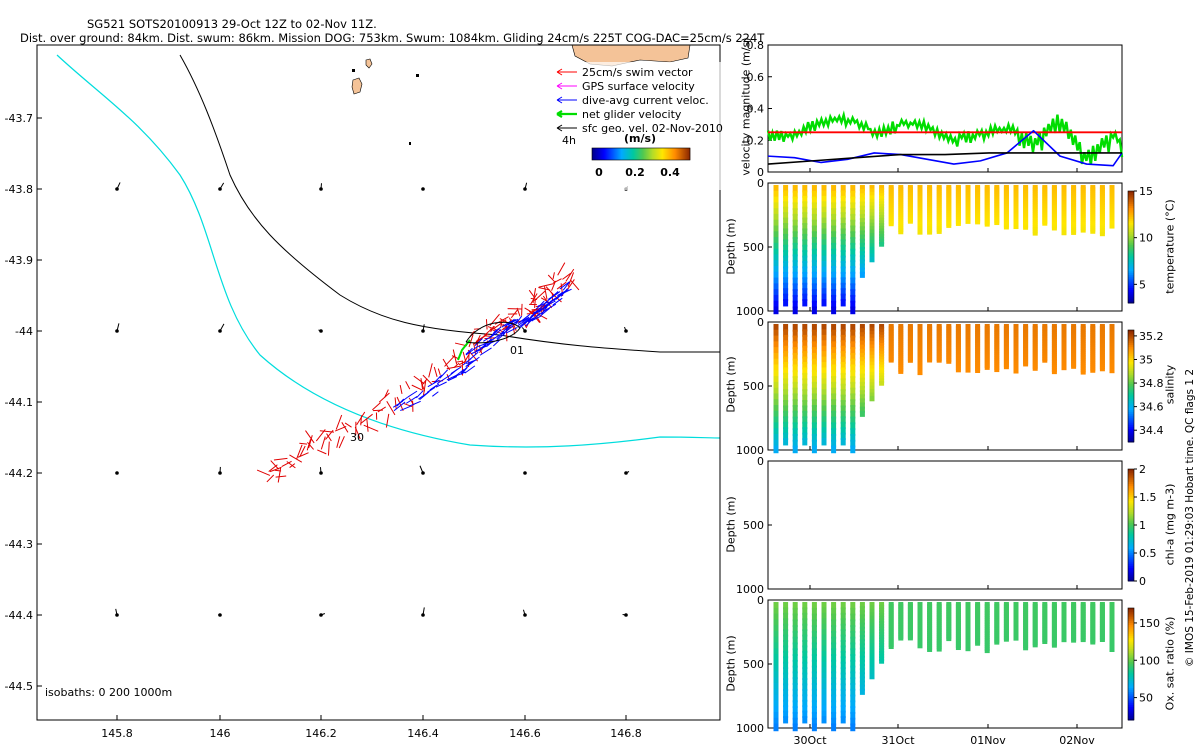 Image resolution: width=1200 pixels, height=750 pixels. I want to click on time-tick-label: 31Oct, so click(898, 740).